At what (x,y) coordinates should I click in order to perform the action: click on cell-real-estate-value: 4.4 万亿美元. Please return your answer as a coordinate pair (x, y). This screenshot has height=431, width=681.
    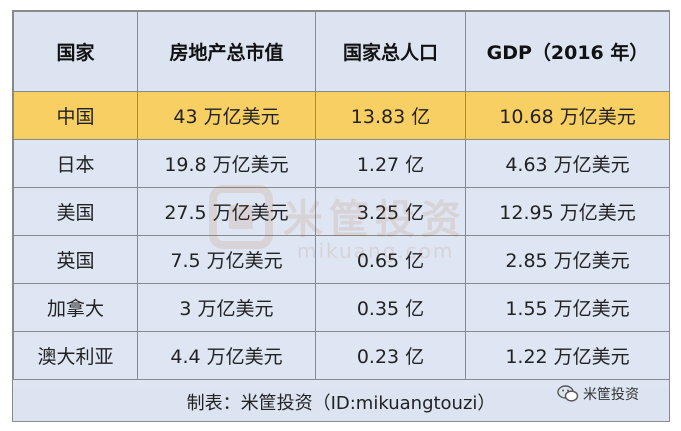
    Looking at the image, I should click on (226, 355).